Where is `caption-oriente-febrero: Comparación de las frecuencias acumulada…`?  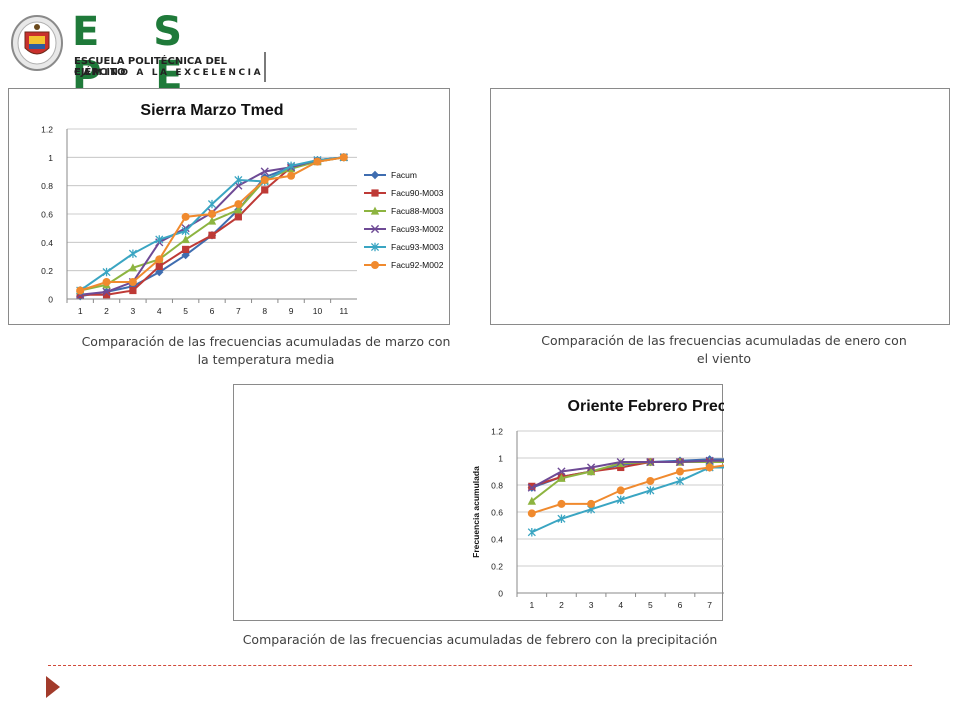 caption-oriente-febrero: Comparación de las frecuencias acumulada… is located at coordinates (480, 639).